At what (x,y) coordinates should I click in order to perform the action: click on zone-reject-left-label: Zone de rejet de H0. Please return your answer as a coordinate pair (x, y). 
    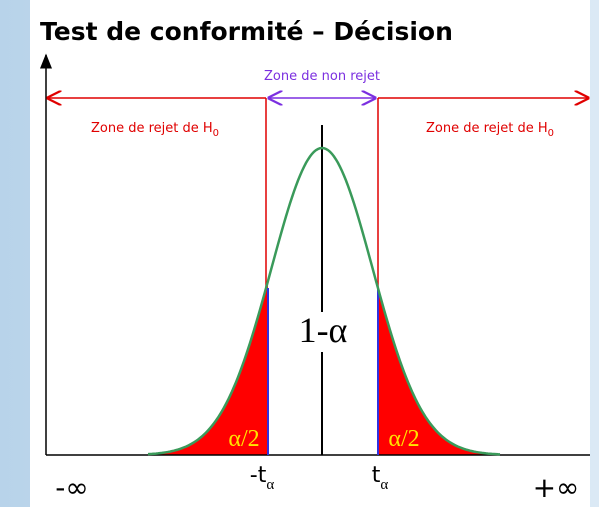
    Looking at the image, I should click on (155, 130).